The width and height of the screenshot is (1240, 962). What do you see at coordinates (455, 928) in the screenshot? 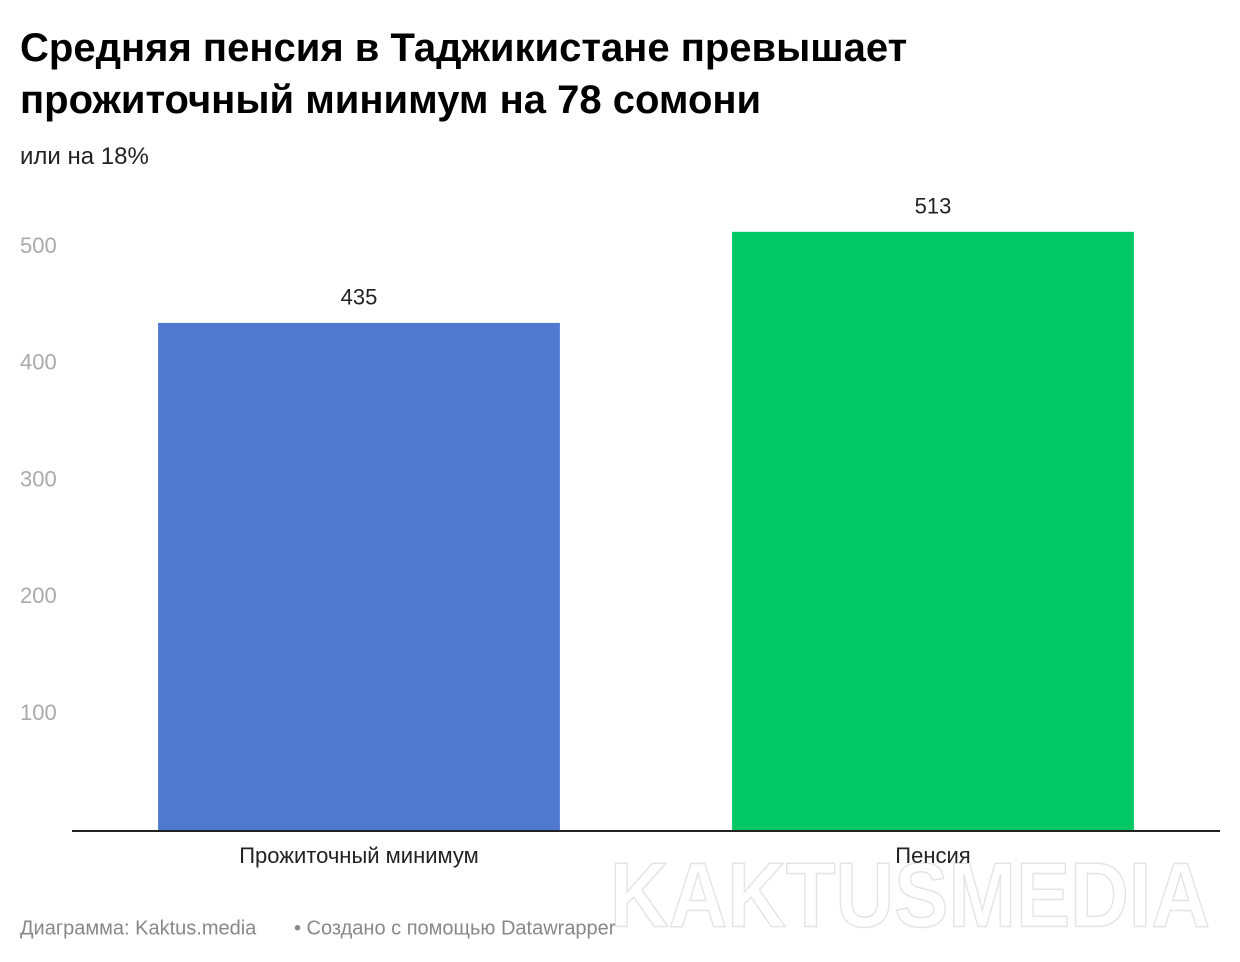
I see `credit: • Создано с помощью Datawrapper` at bounding box center [455, 928].